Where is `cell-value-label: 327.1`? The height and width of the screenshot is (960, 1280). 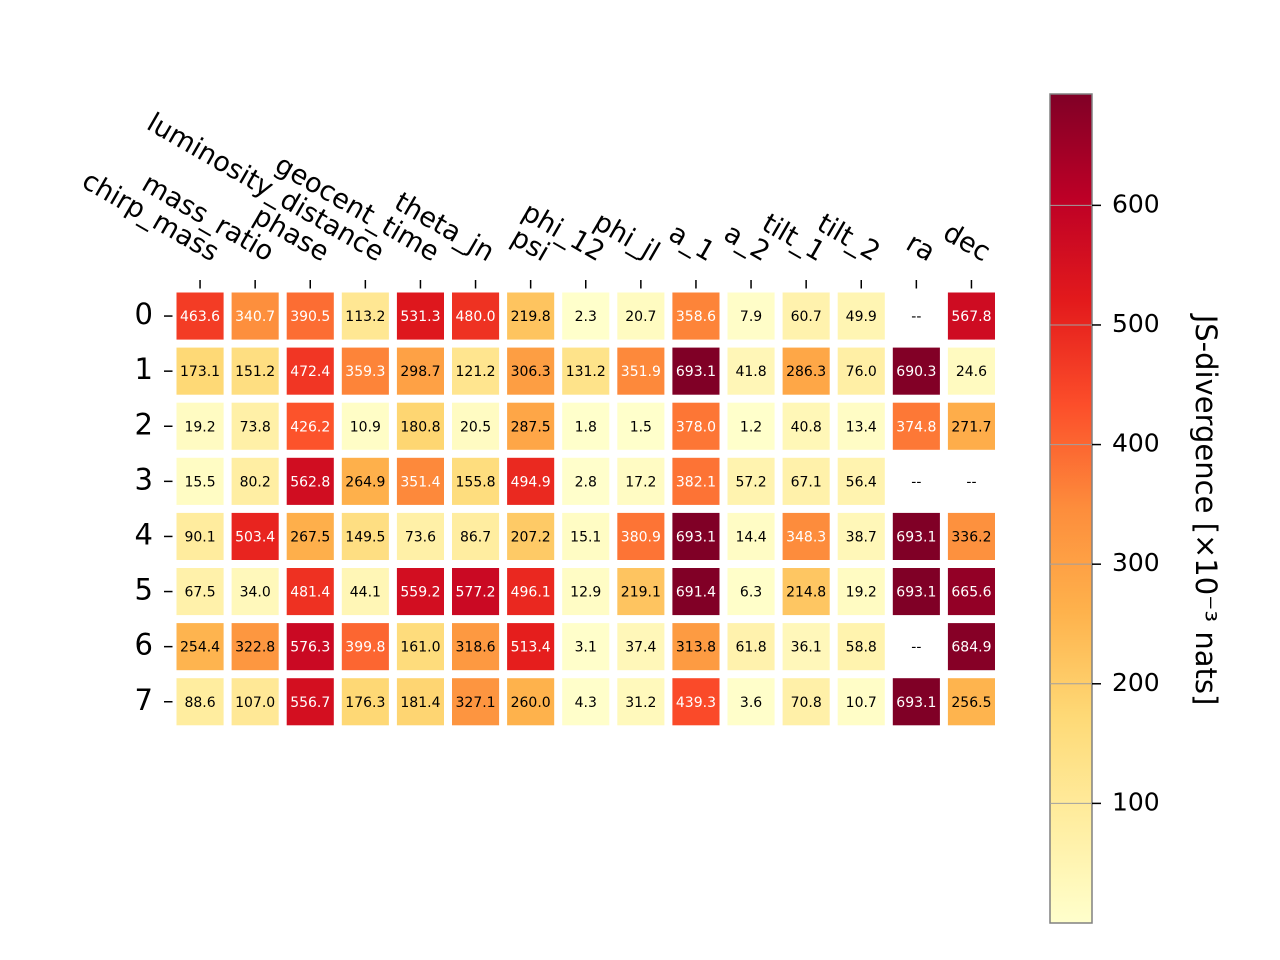
cell-value-label: 327.1 is located at coordinates (476, 703).